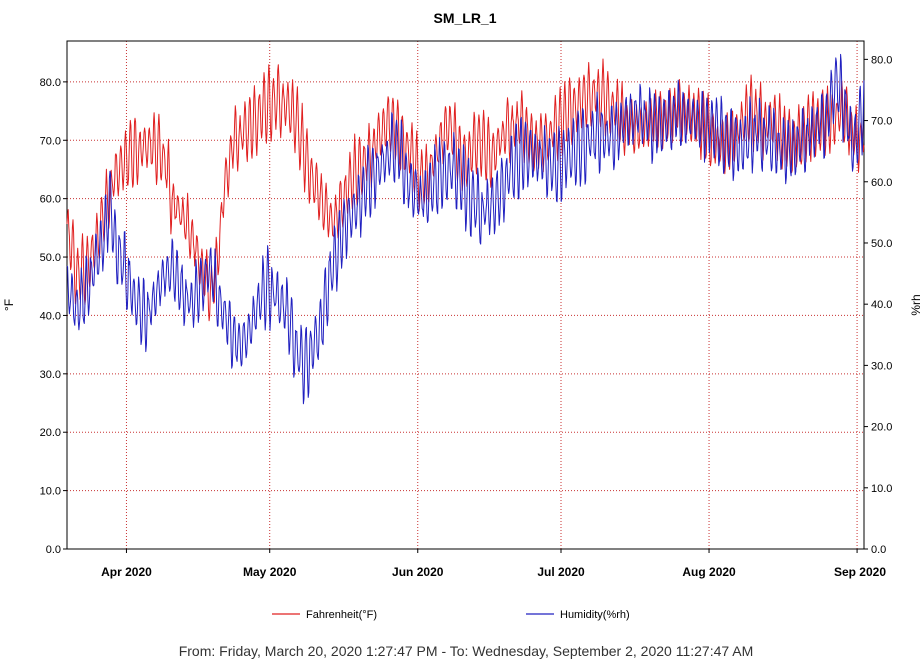 The image size is (924, 662). Describe the element at coordinates (595, 615) in the screenshot. I see `legend-label-humidity: Humidity(%rh)` at that location.